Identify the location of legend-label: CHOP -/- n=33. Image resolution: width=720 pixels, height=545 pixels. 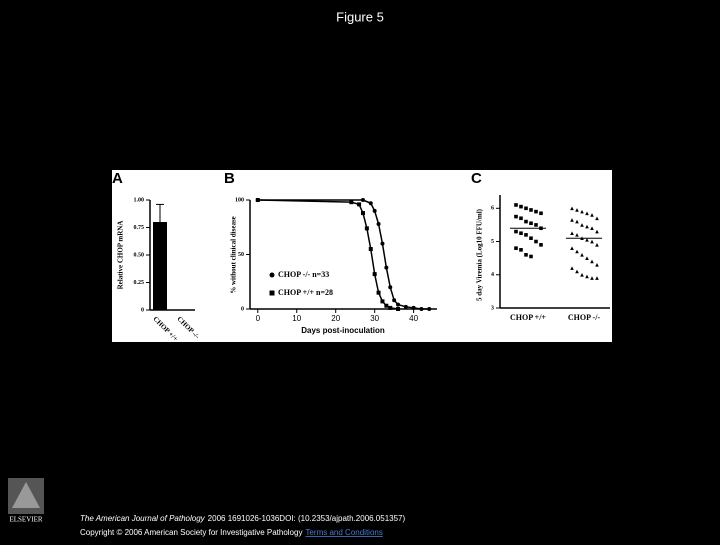
(303, 274).